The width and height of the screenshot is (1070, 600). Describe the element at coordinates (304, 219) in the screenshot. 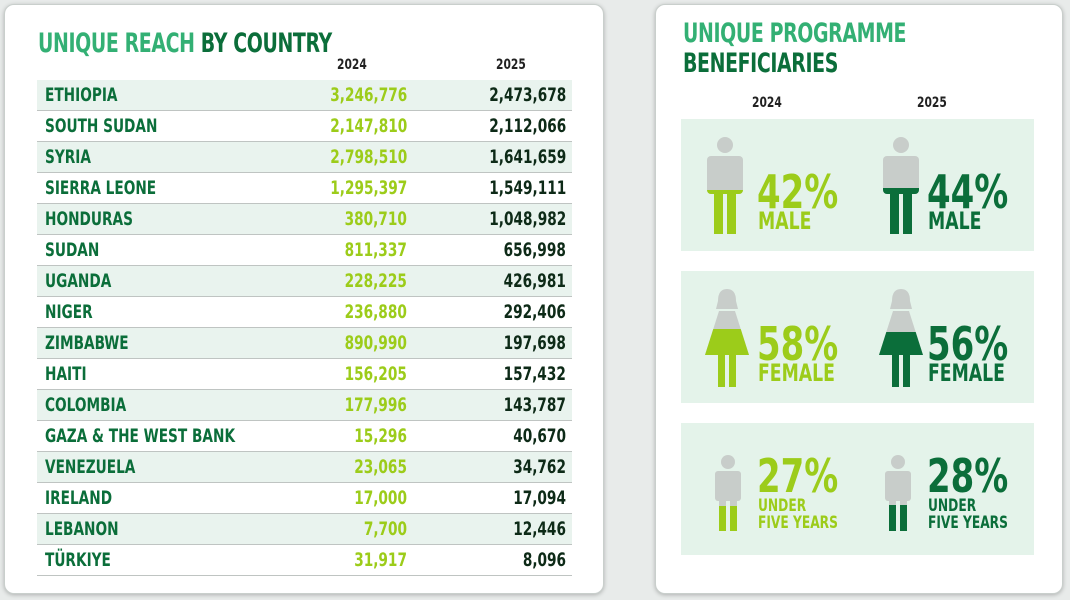

I see `table-row: HONDURAS 380,710 1,048,982` at that location.